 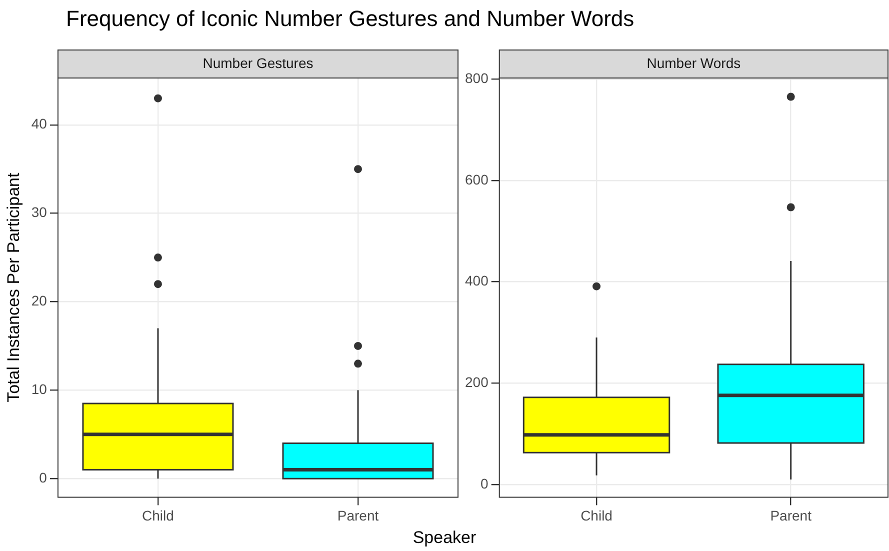 I want to click on x-axis-title: Speaker, so click(x=445, y=538).